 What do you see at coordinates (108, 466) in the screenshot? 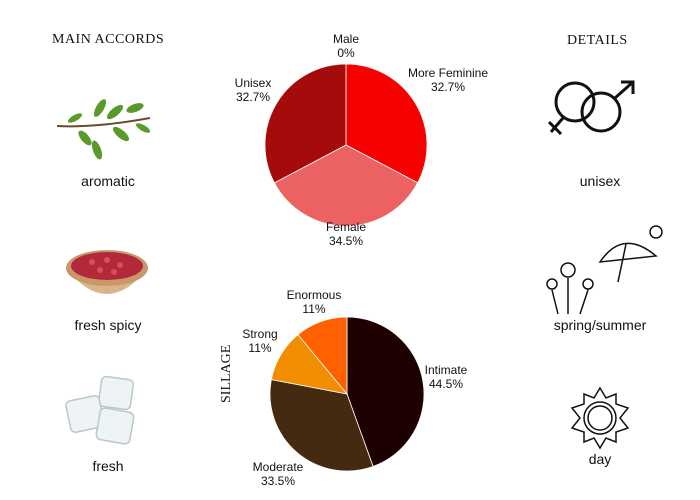
I see `accord-label: fresh` at bounding box center [108, 466].